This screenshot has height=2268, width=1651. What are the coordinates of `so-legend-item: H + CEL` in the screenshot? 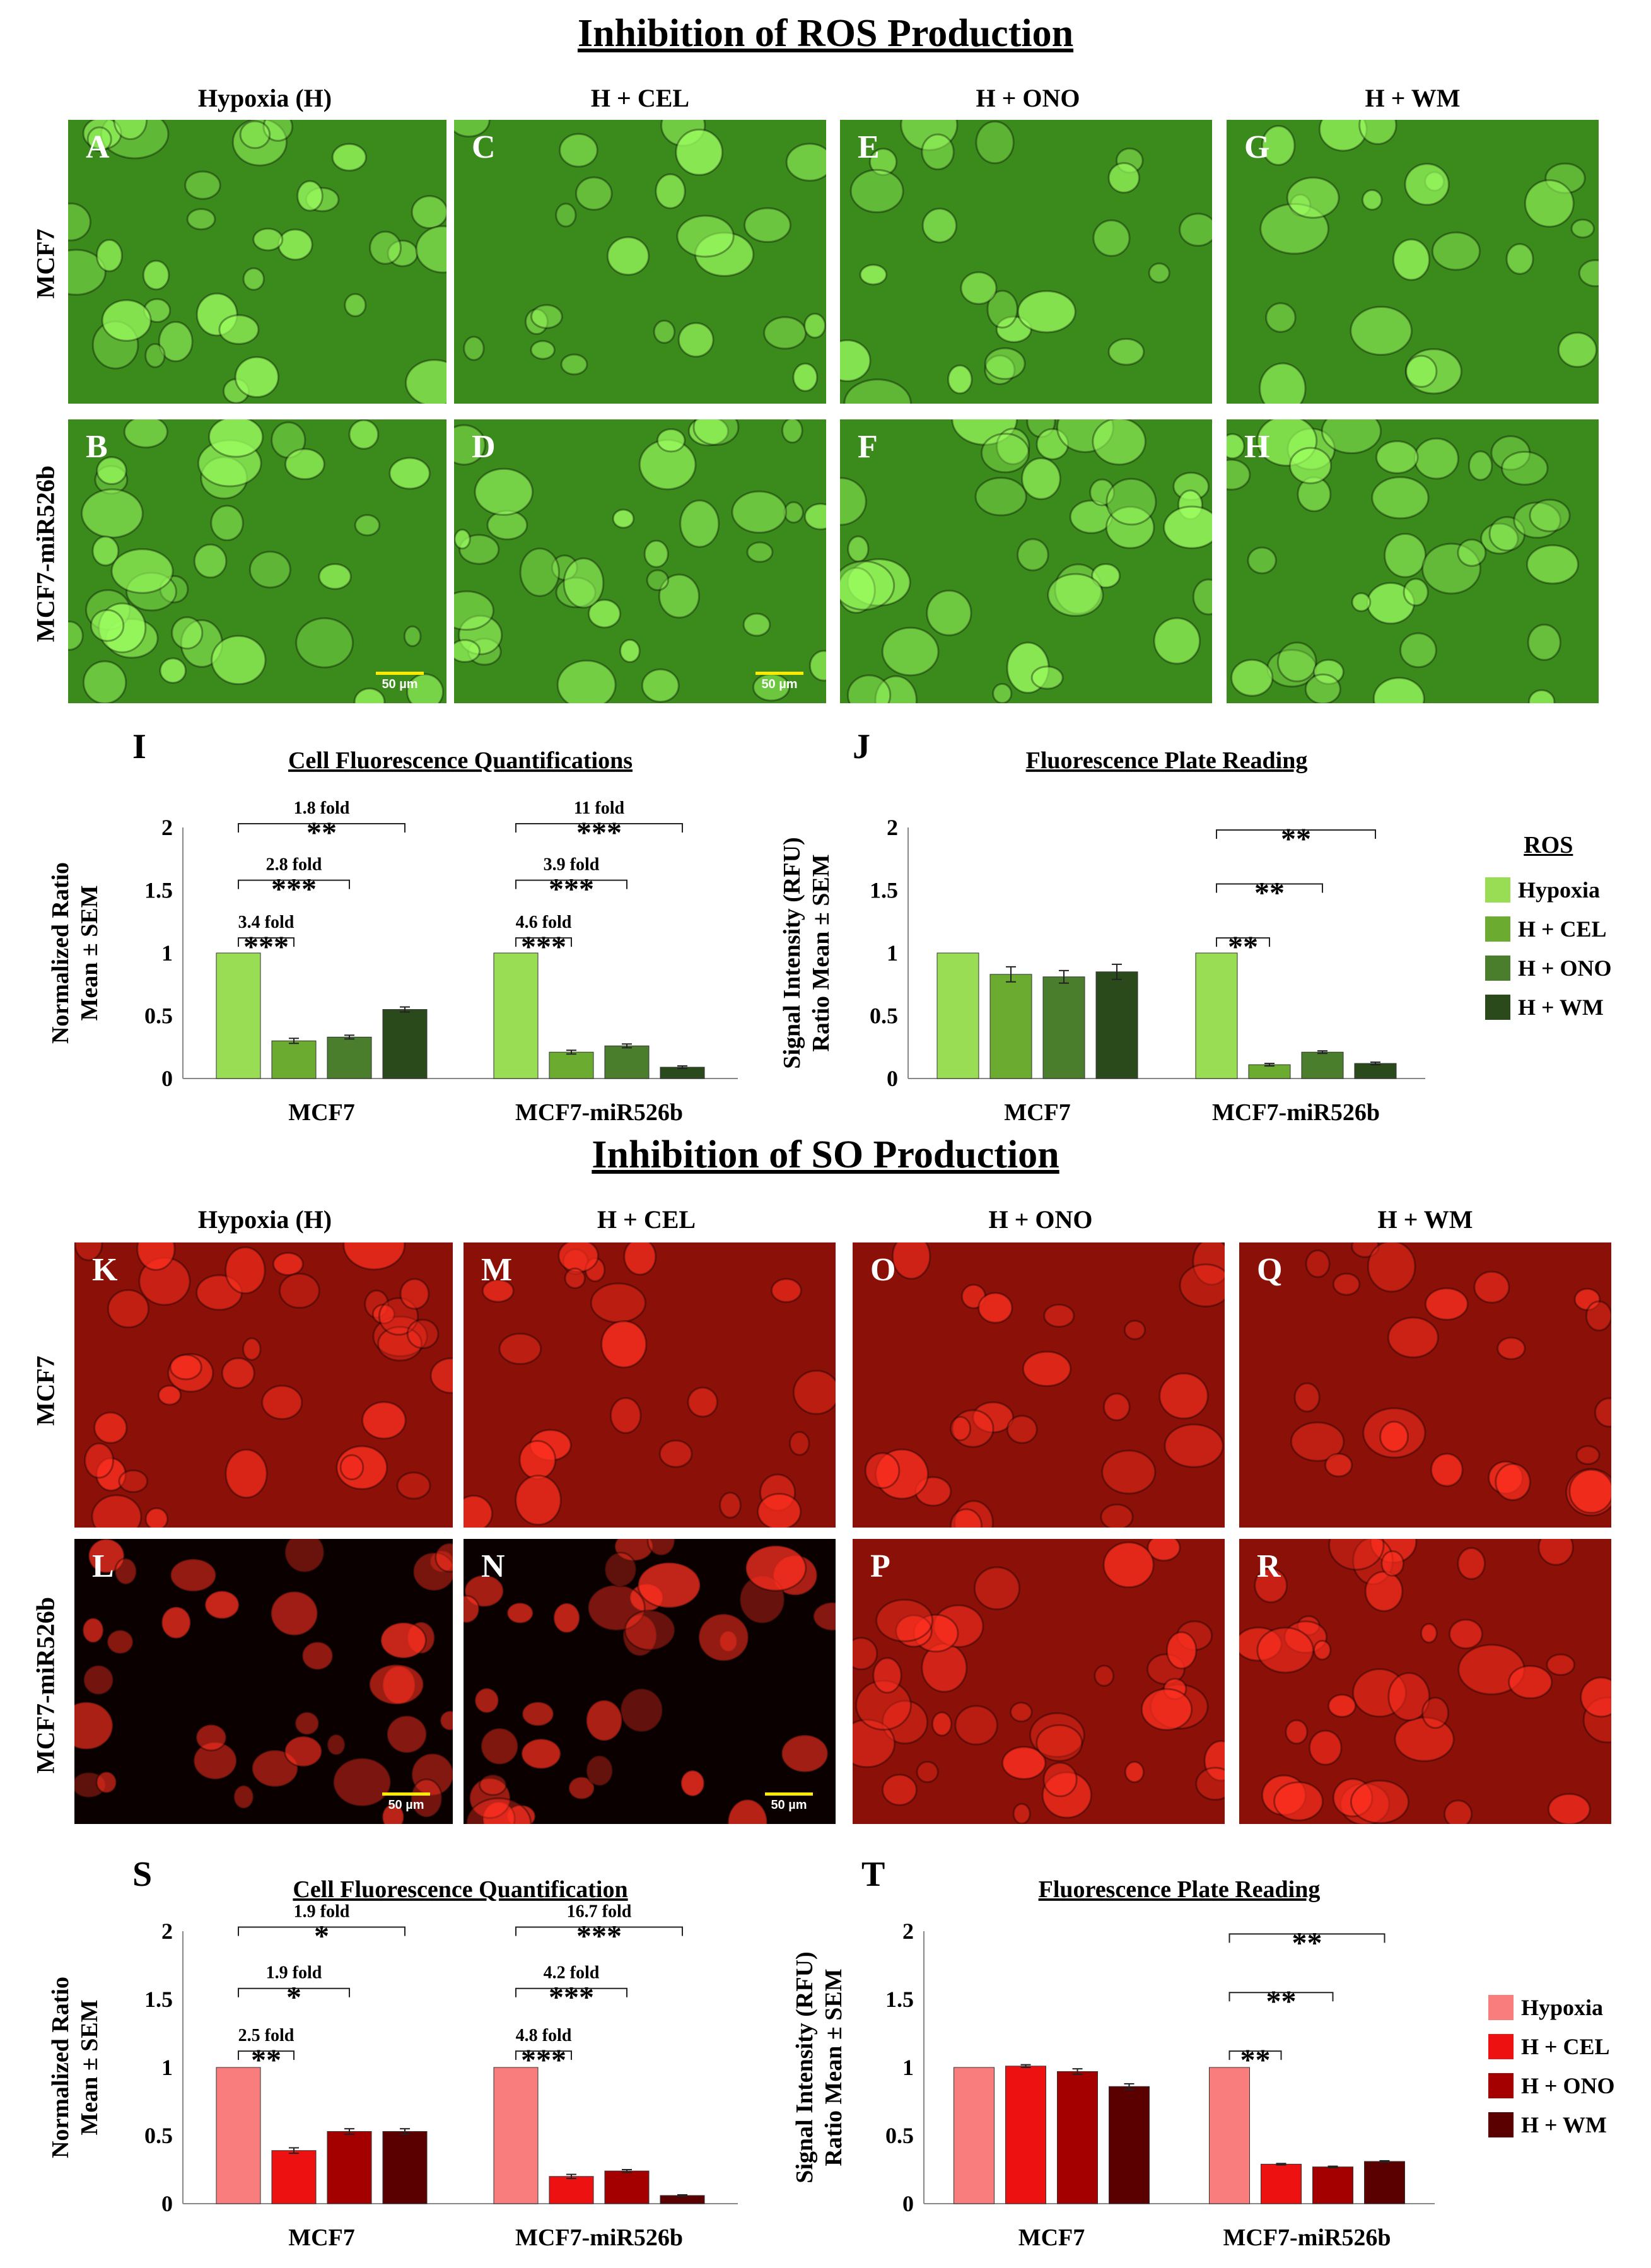 It's located at (1552, 2046).